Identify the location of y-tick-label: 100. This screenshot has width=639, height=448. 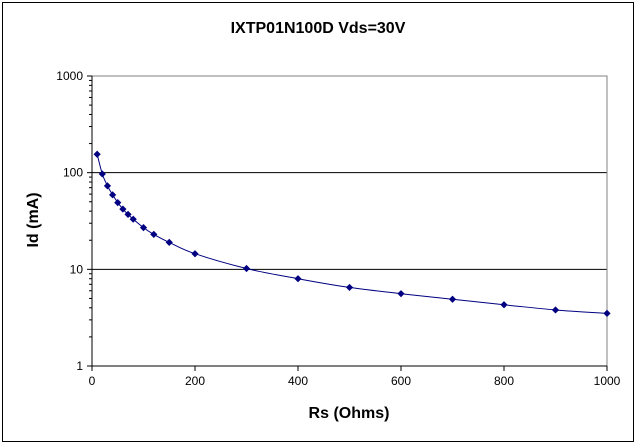
(73, 173).